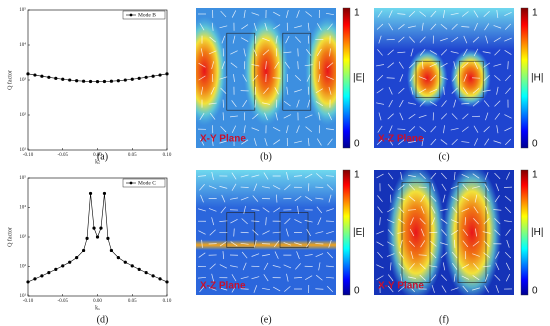  What do you see at coordinates (97, 80) in the screenshot?
I see `plot-frame` at bounding box center [97, 80].